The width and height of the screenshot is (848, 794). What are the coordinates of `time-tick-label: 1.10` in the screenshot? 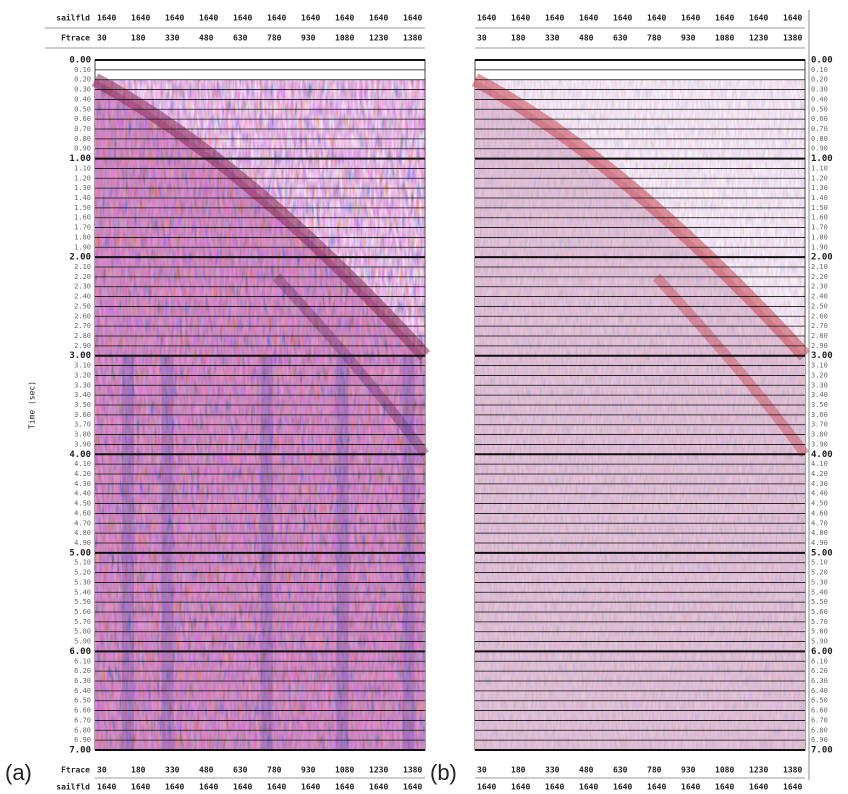 It's located at (819, 168).